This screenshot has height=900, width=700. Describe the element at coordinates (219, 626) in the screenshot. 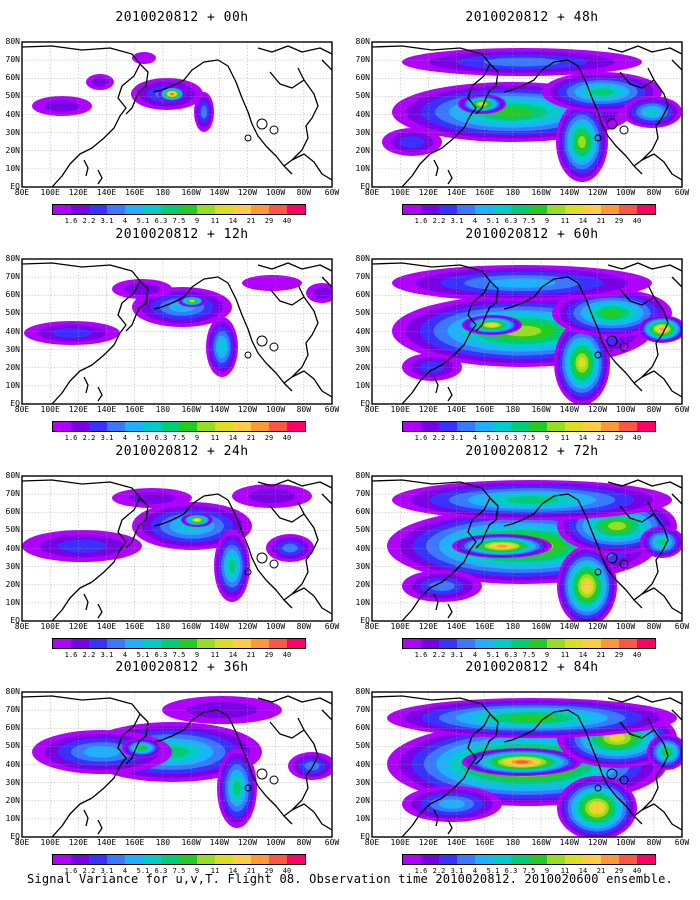

I see `lon-label: 140W` at that location.